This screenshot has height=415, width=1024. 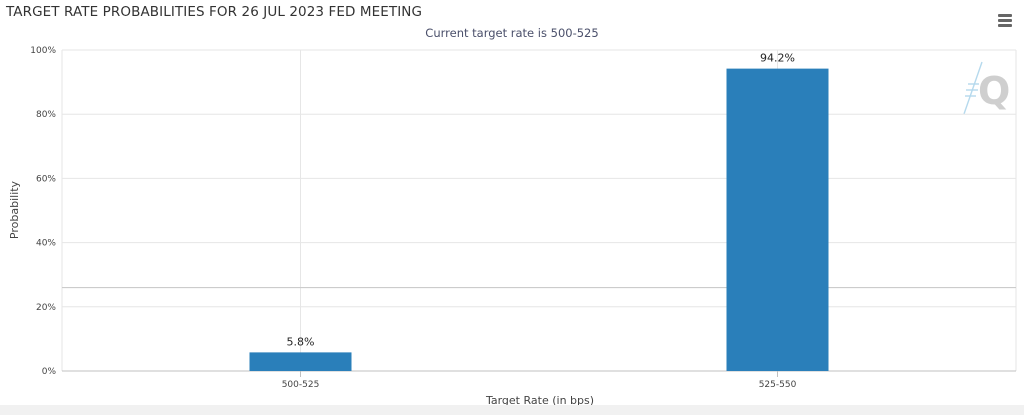 What do you see at coordinates (46, 115) in the screenshot?
I see `y-tick-label: 80%` at bounding box center [46, 115].